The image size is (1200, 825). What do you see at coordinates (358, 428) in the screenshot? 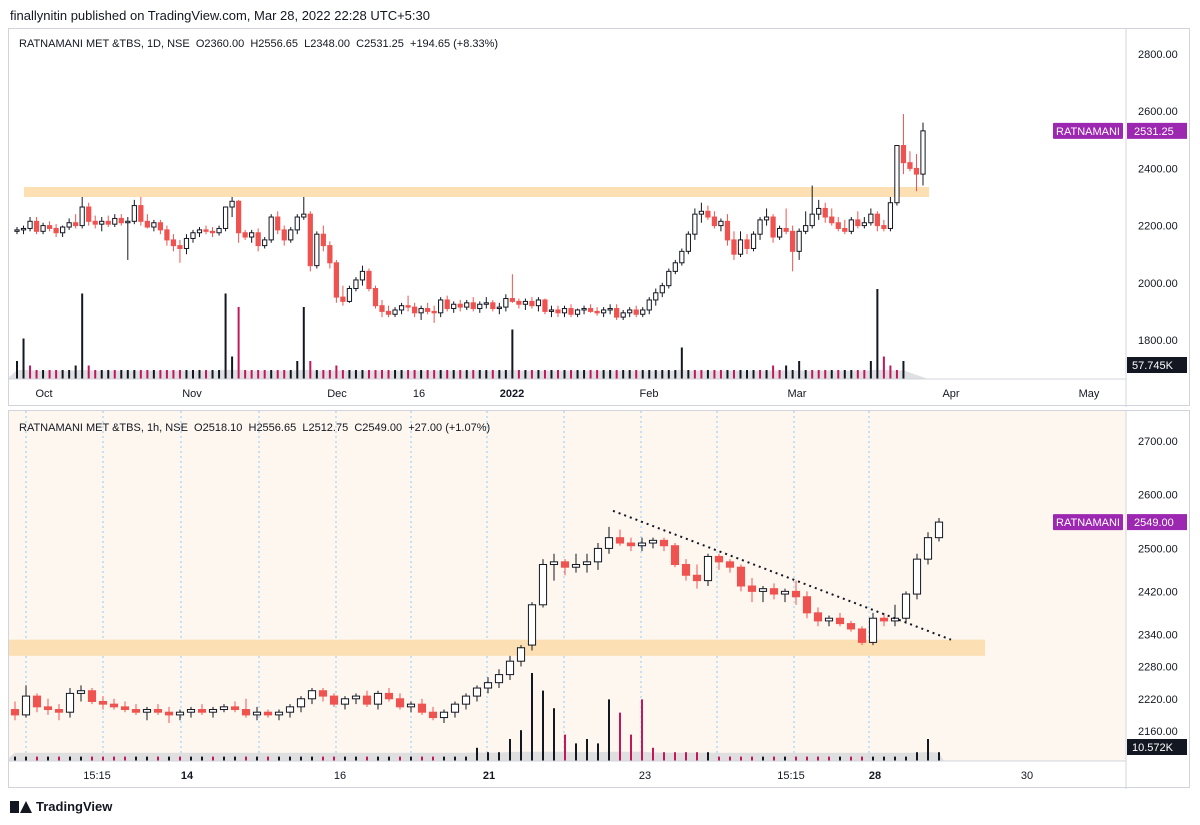
I see `legend-close-label: C` at bounding box center [358, 428].